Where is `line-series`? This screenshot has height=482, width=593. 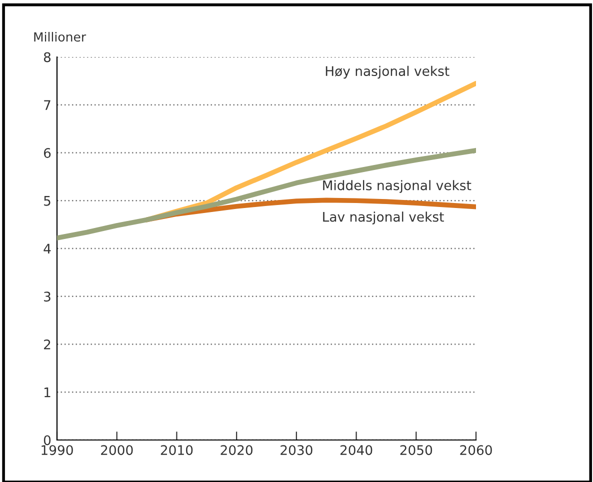
line-series is located at coordinates (266, 194).